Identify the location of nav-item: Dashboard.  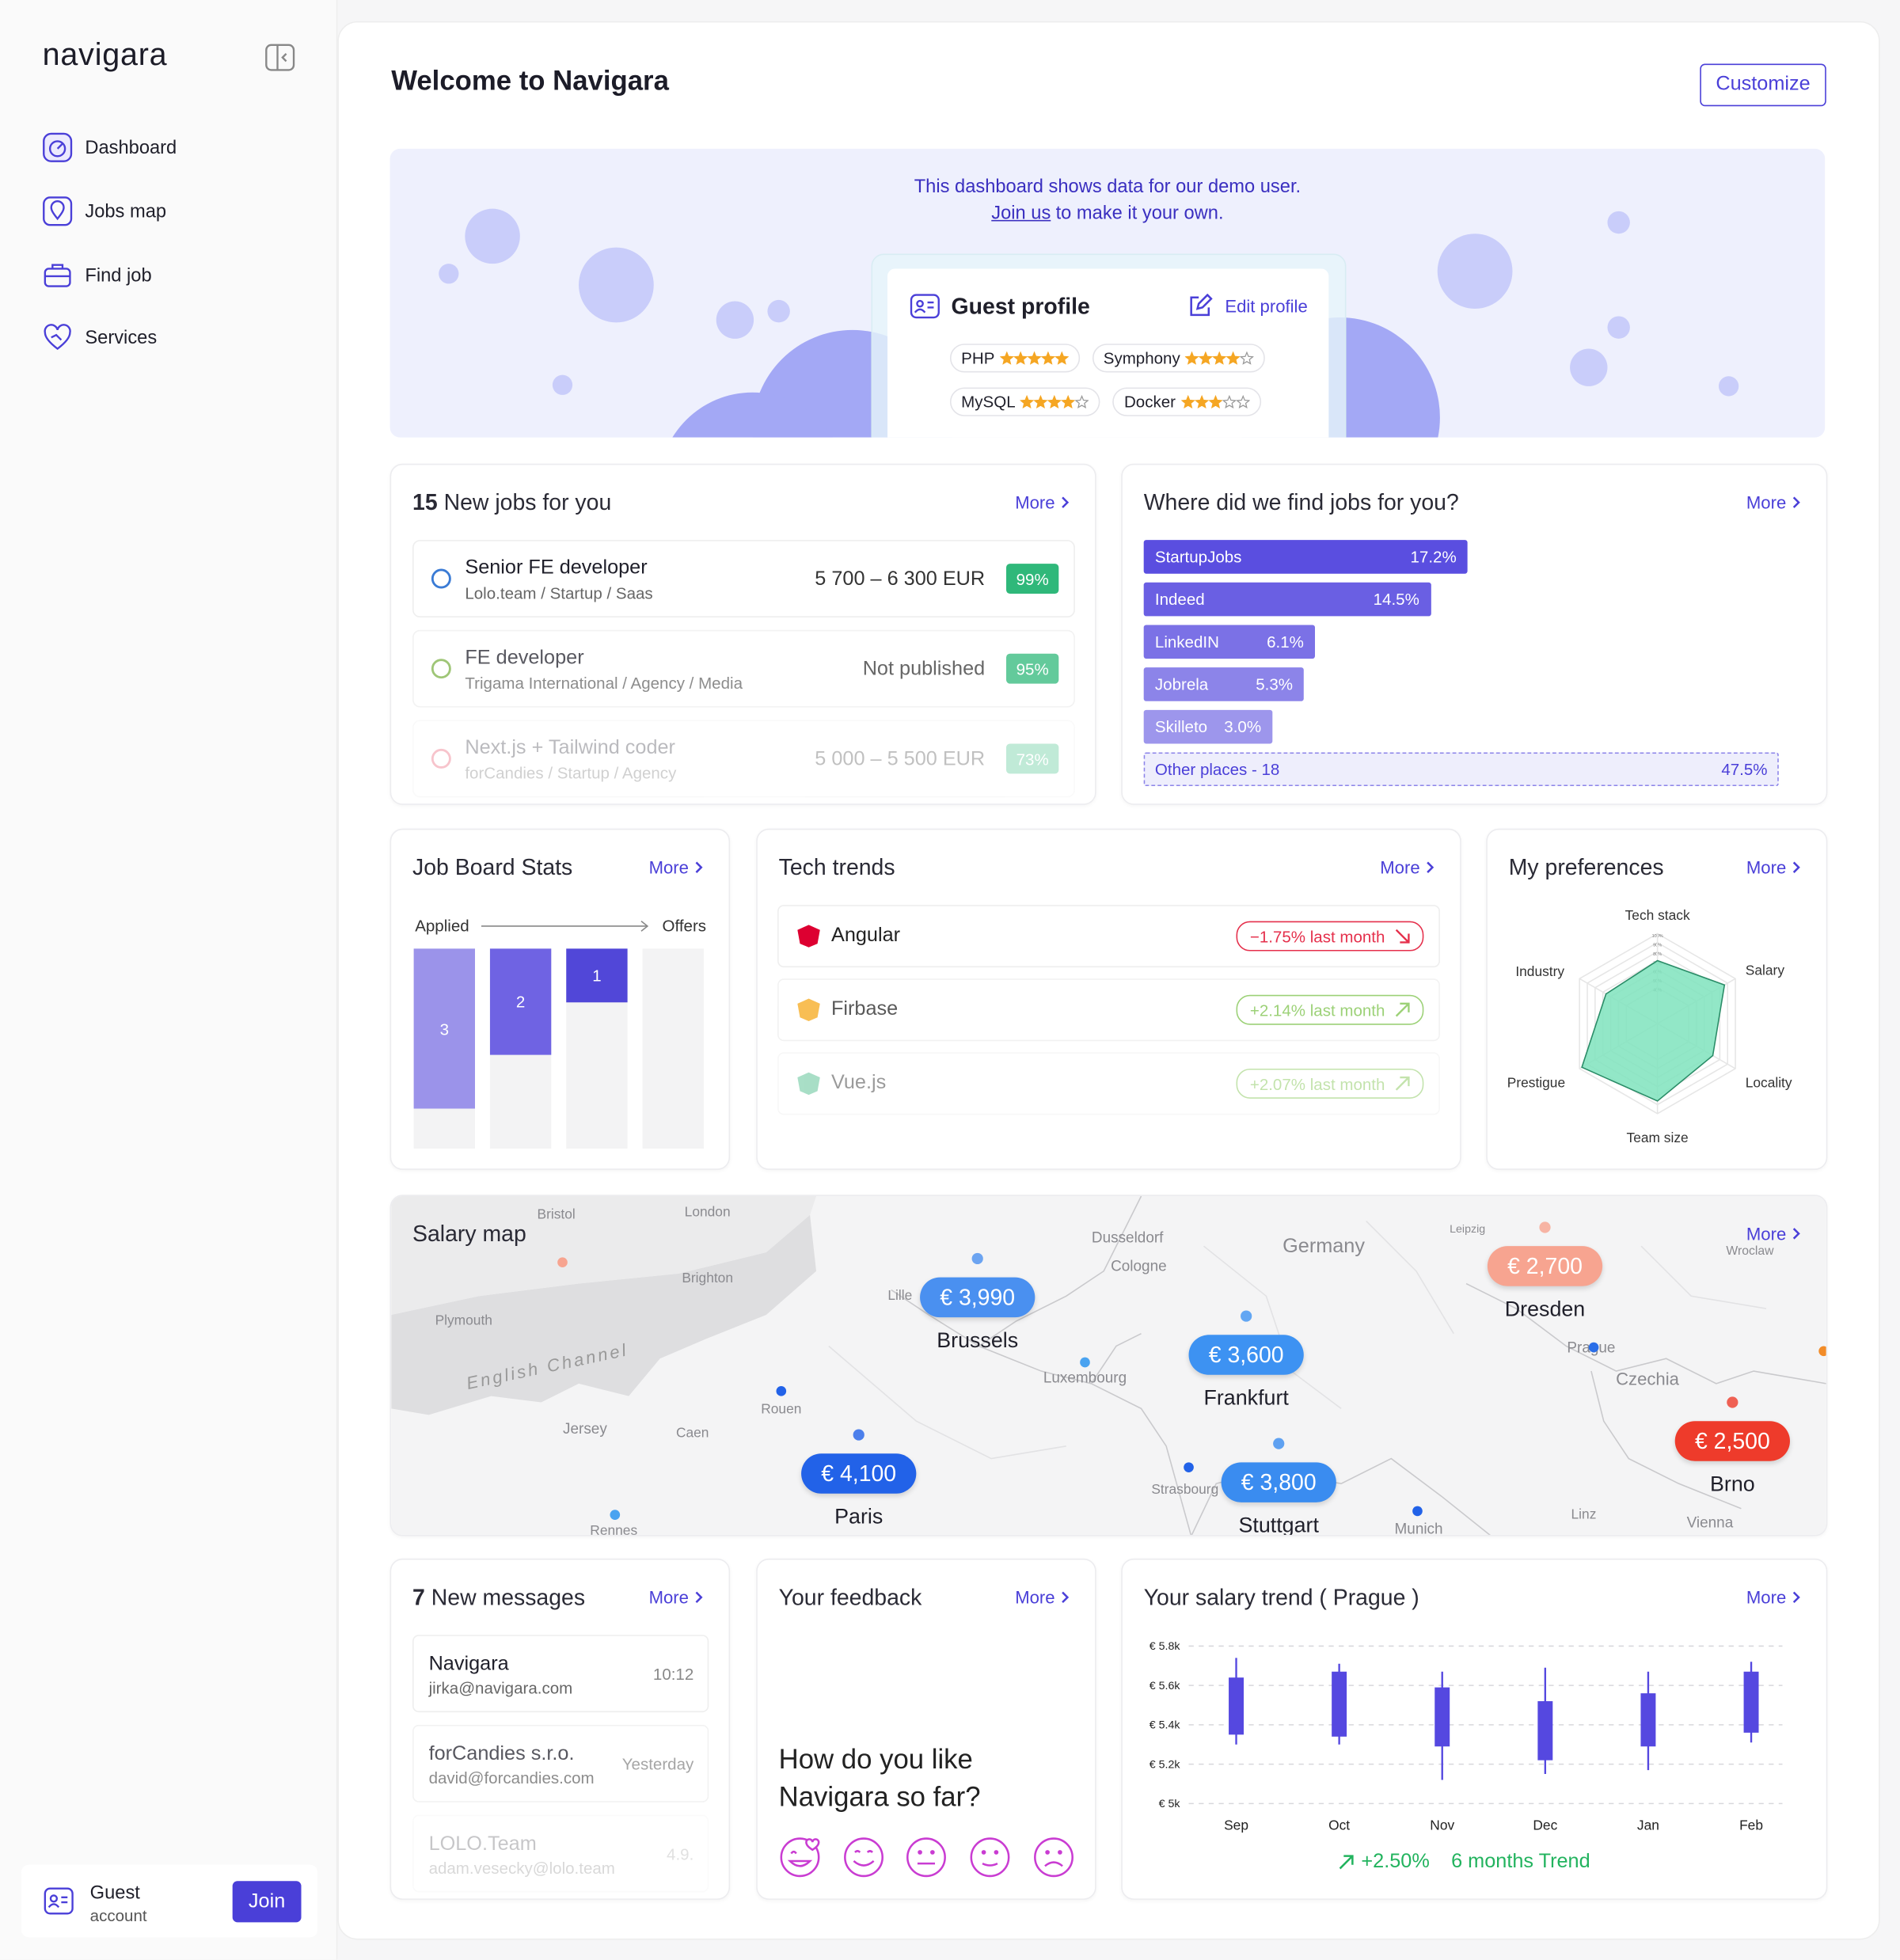
(110, 147).